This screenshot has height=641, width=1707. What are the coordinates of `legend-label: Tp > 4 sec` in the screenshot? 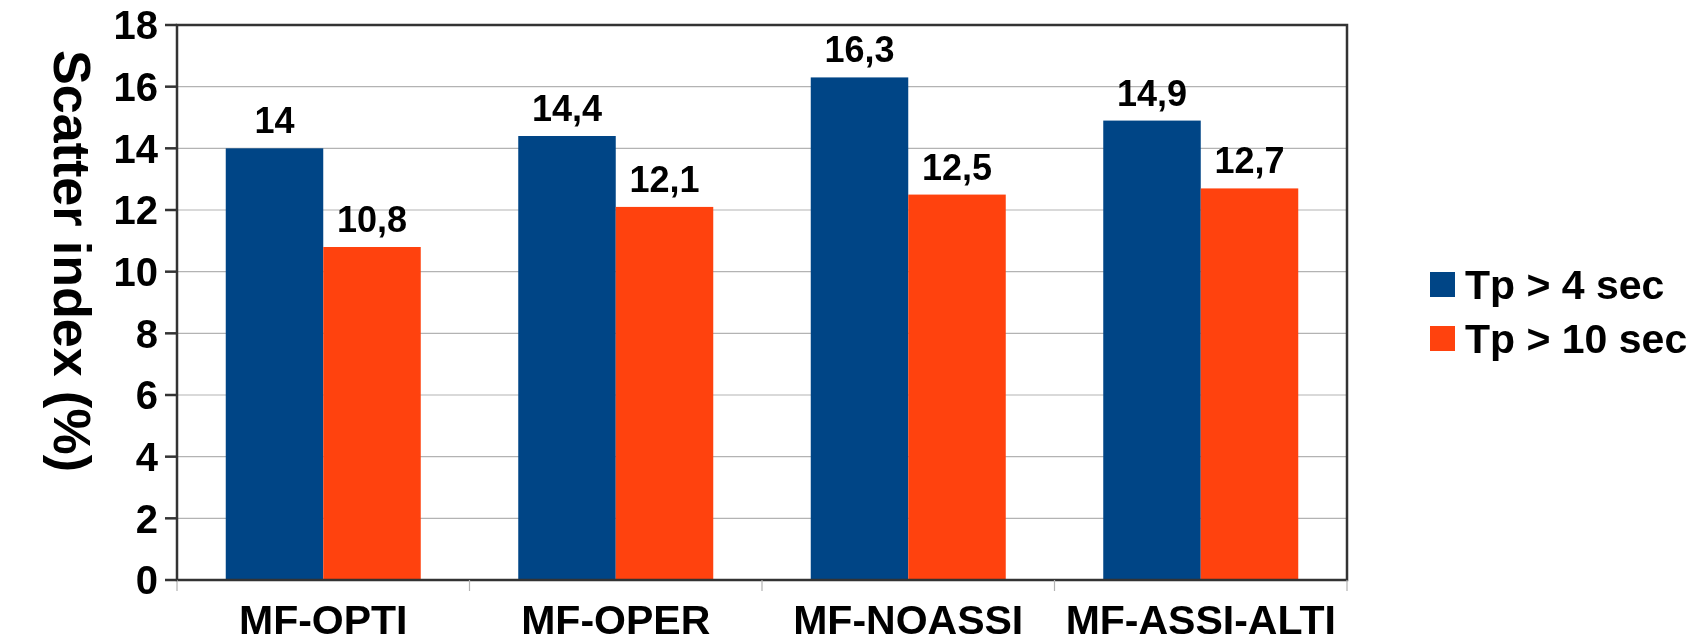 It's located at (1565, 285).